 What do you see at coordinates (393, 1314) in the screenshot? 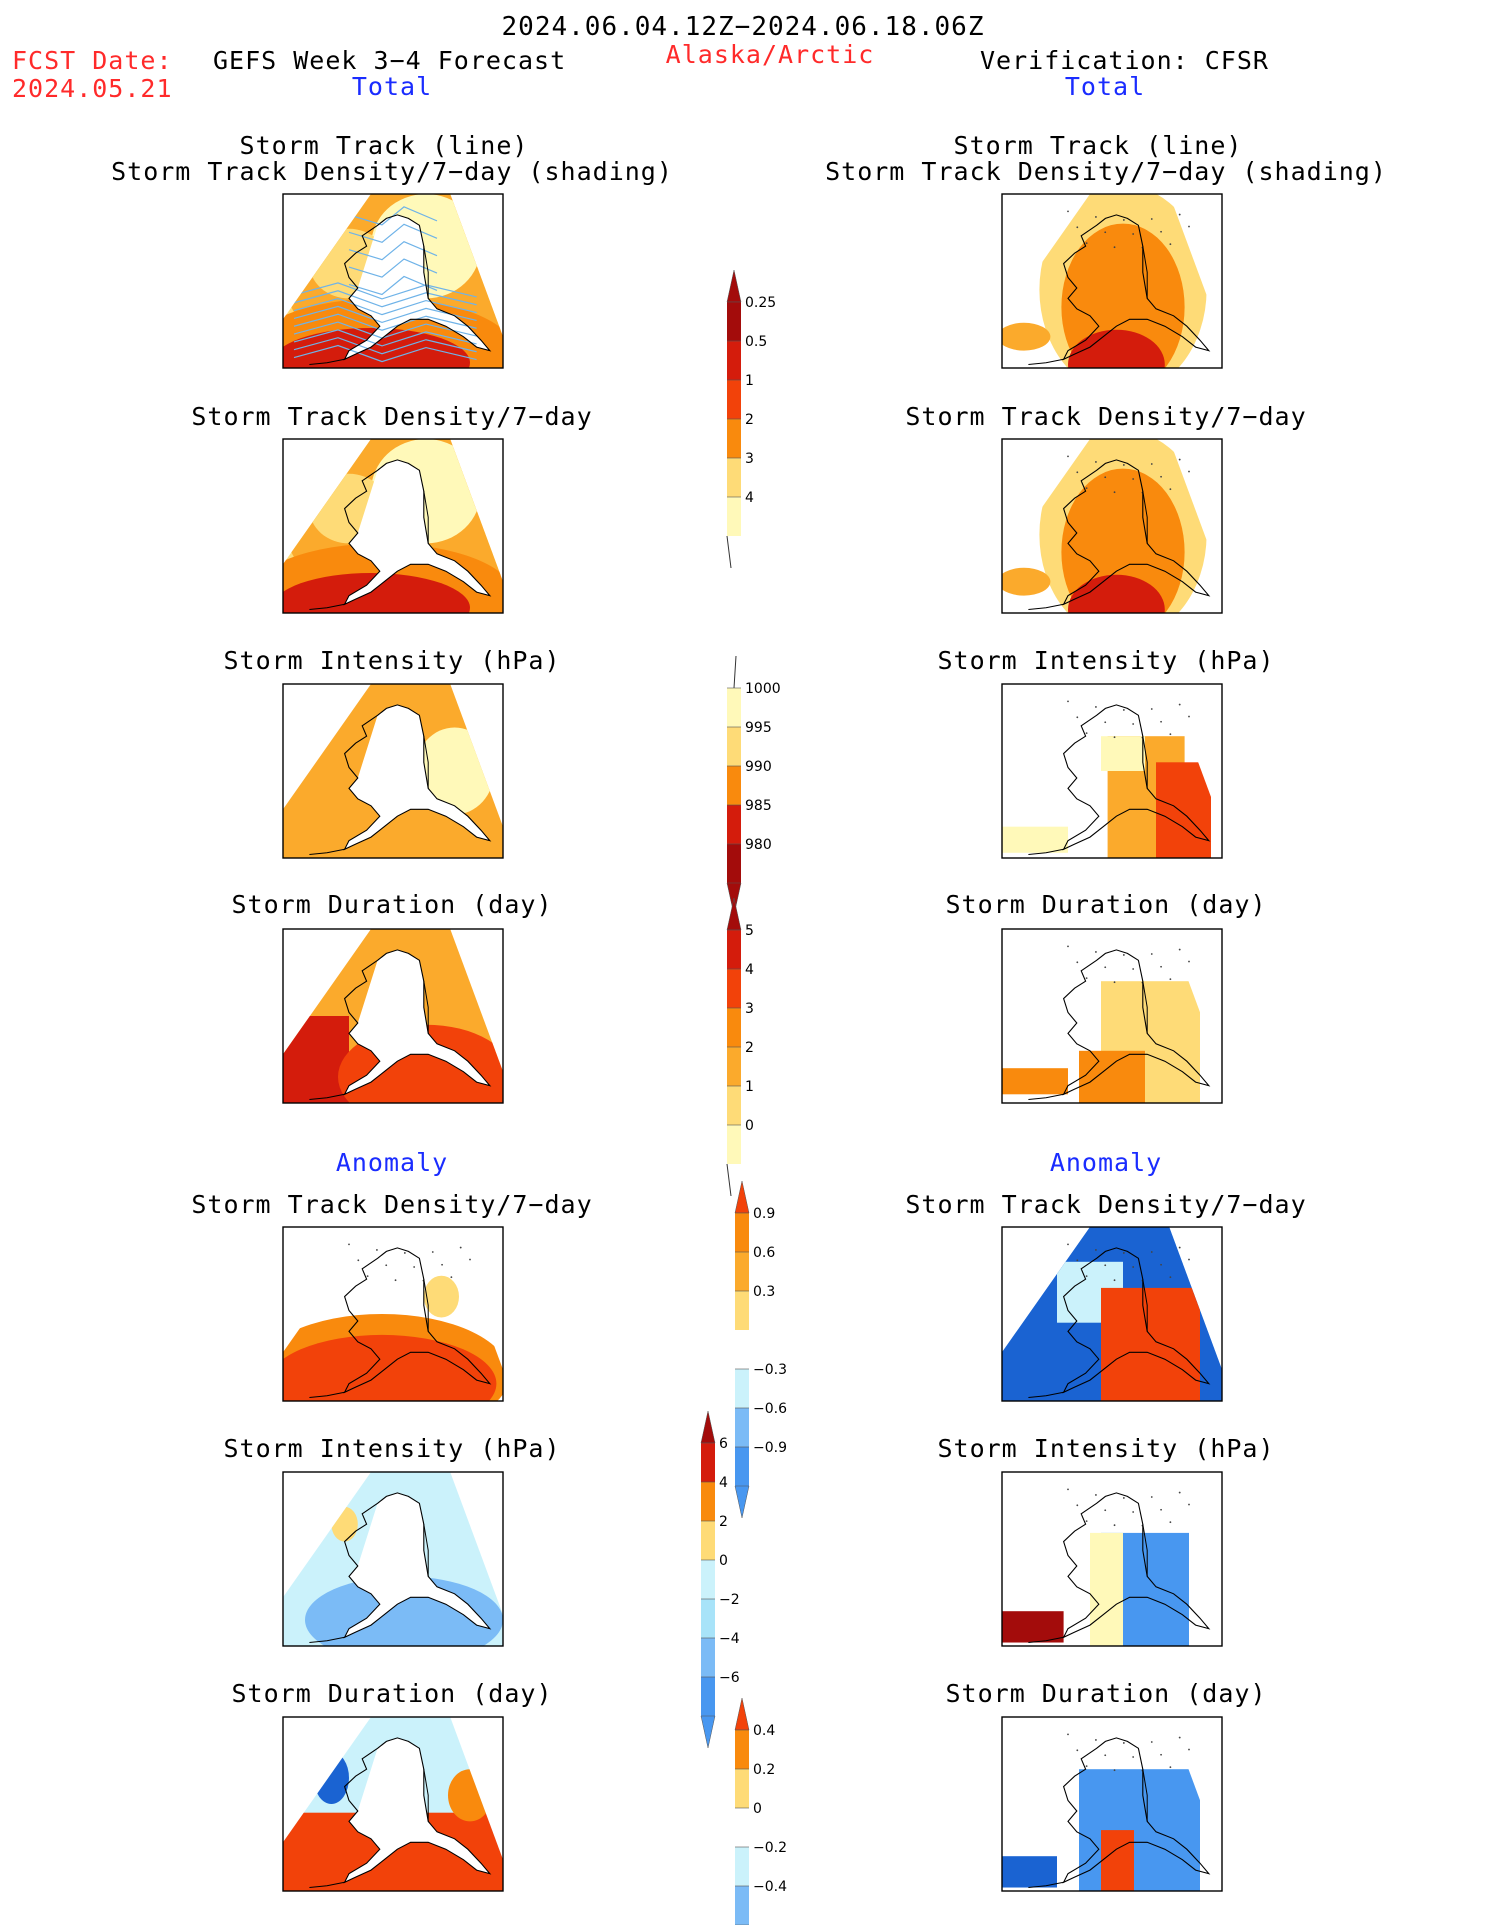
I see `left-density-anom-panel` at bounding box center [393, 1314].